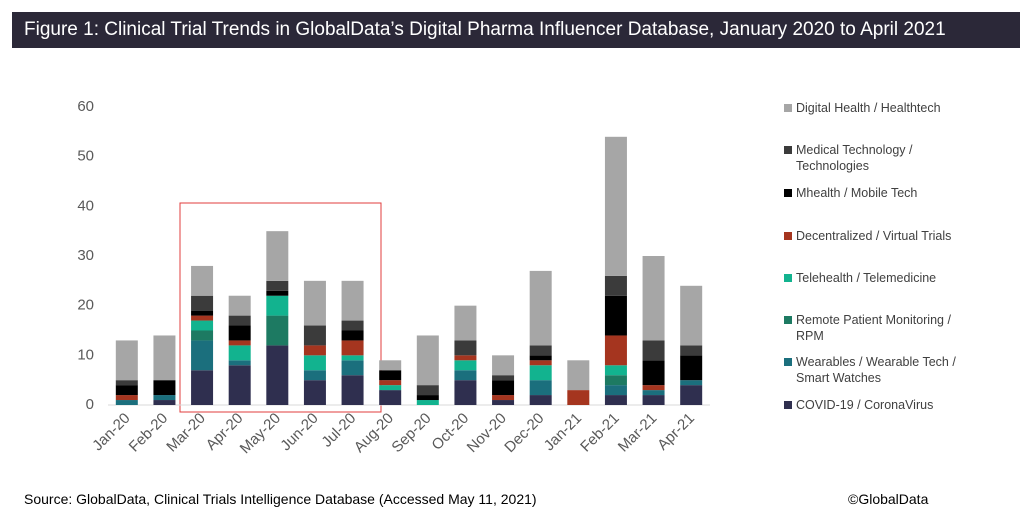 This screenshot has width=1032, height=527. Describe the element at coordinates (111, 432) in the screenshot. I see `x-tick-label: Jan-20` at that location.